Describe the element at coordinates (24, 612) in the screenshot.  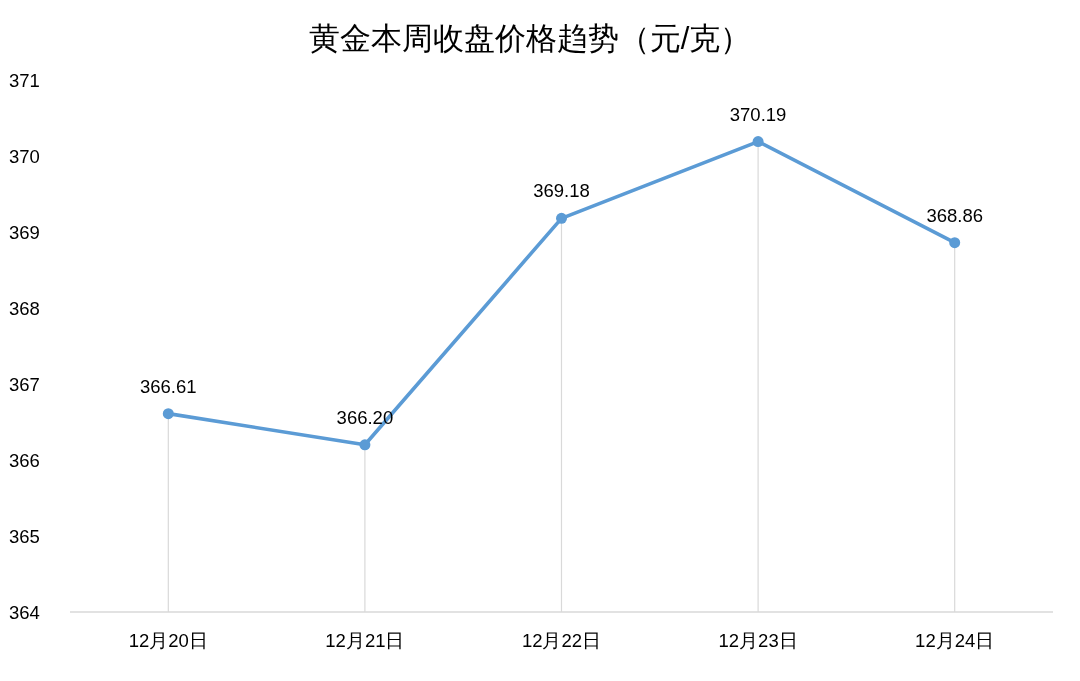
I see `y-tick-label: 364` at that location.